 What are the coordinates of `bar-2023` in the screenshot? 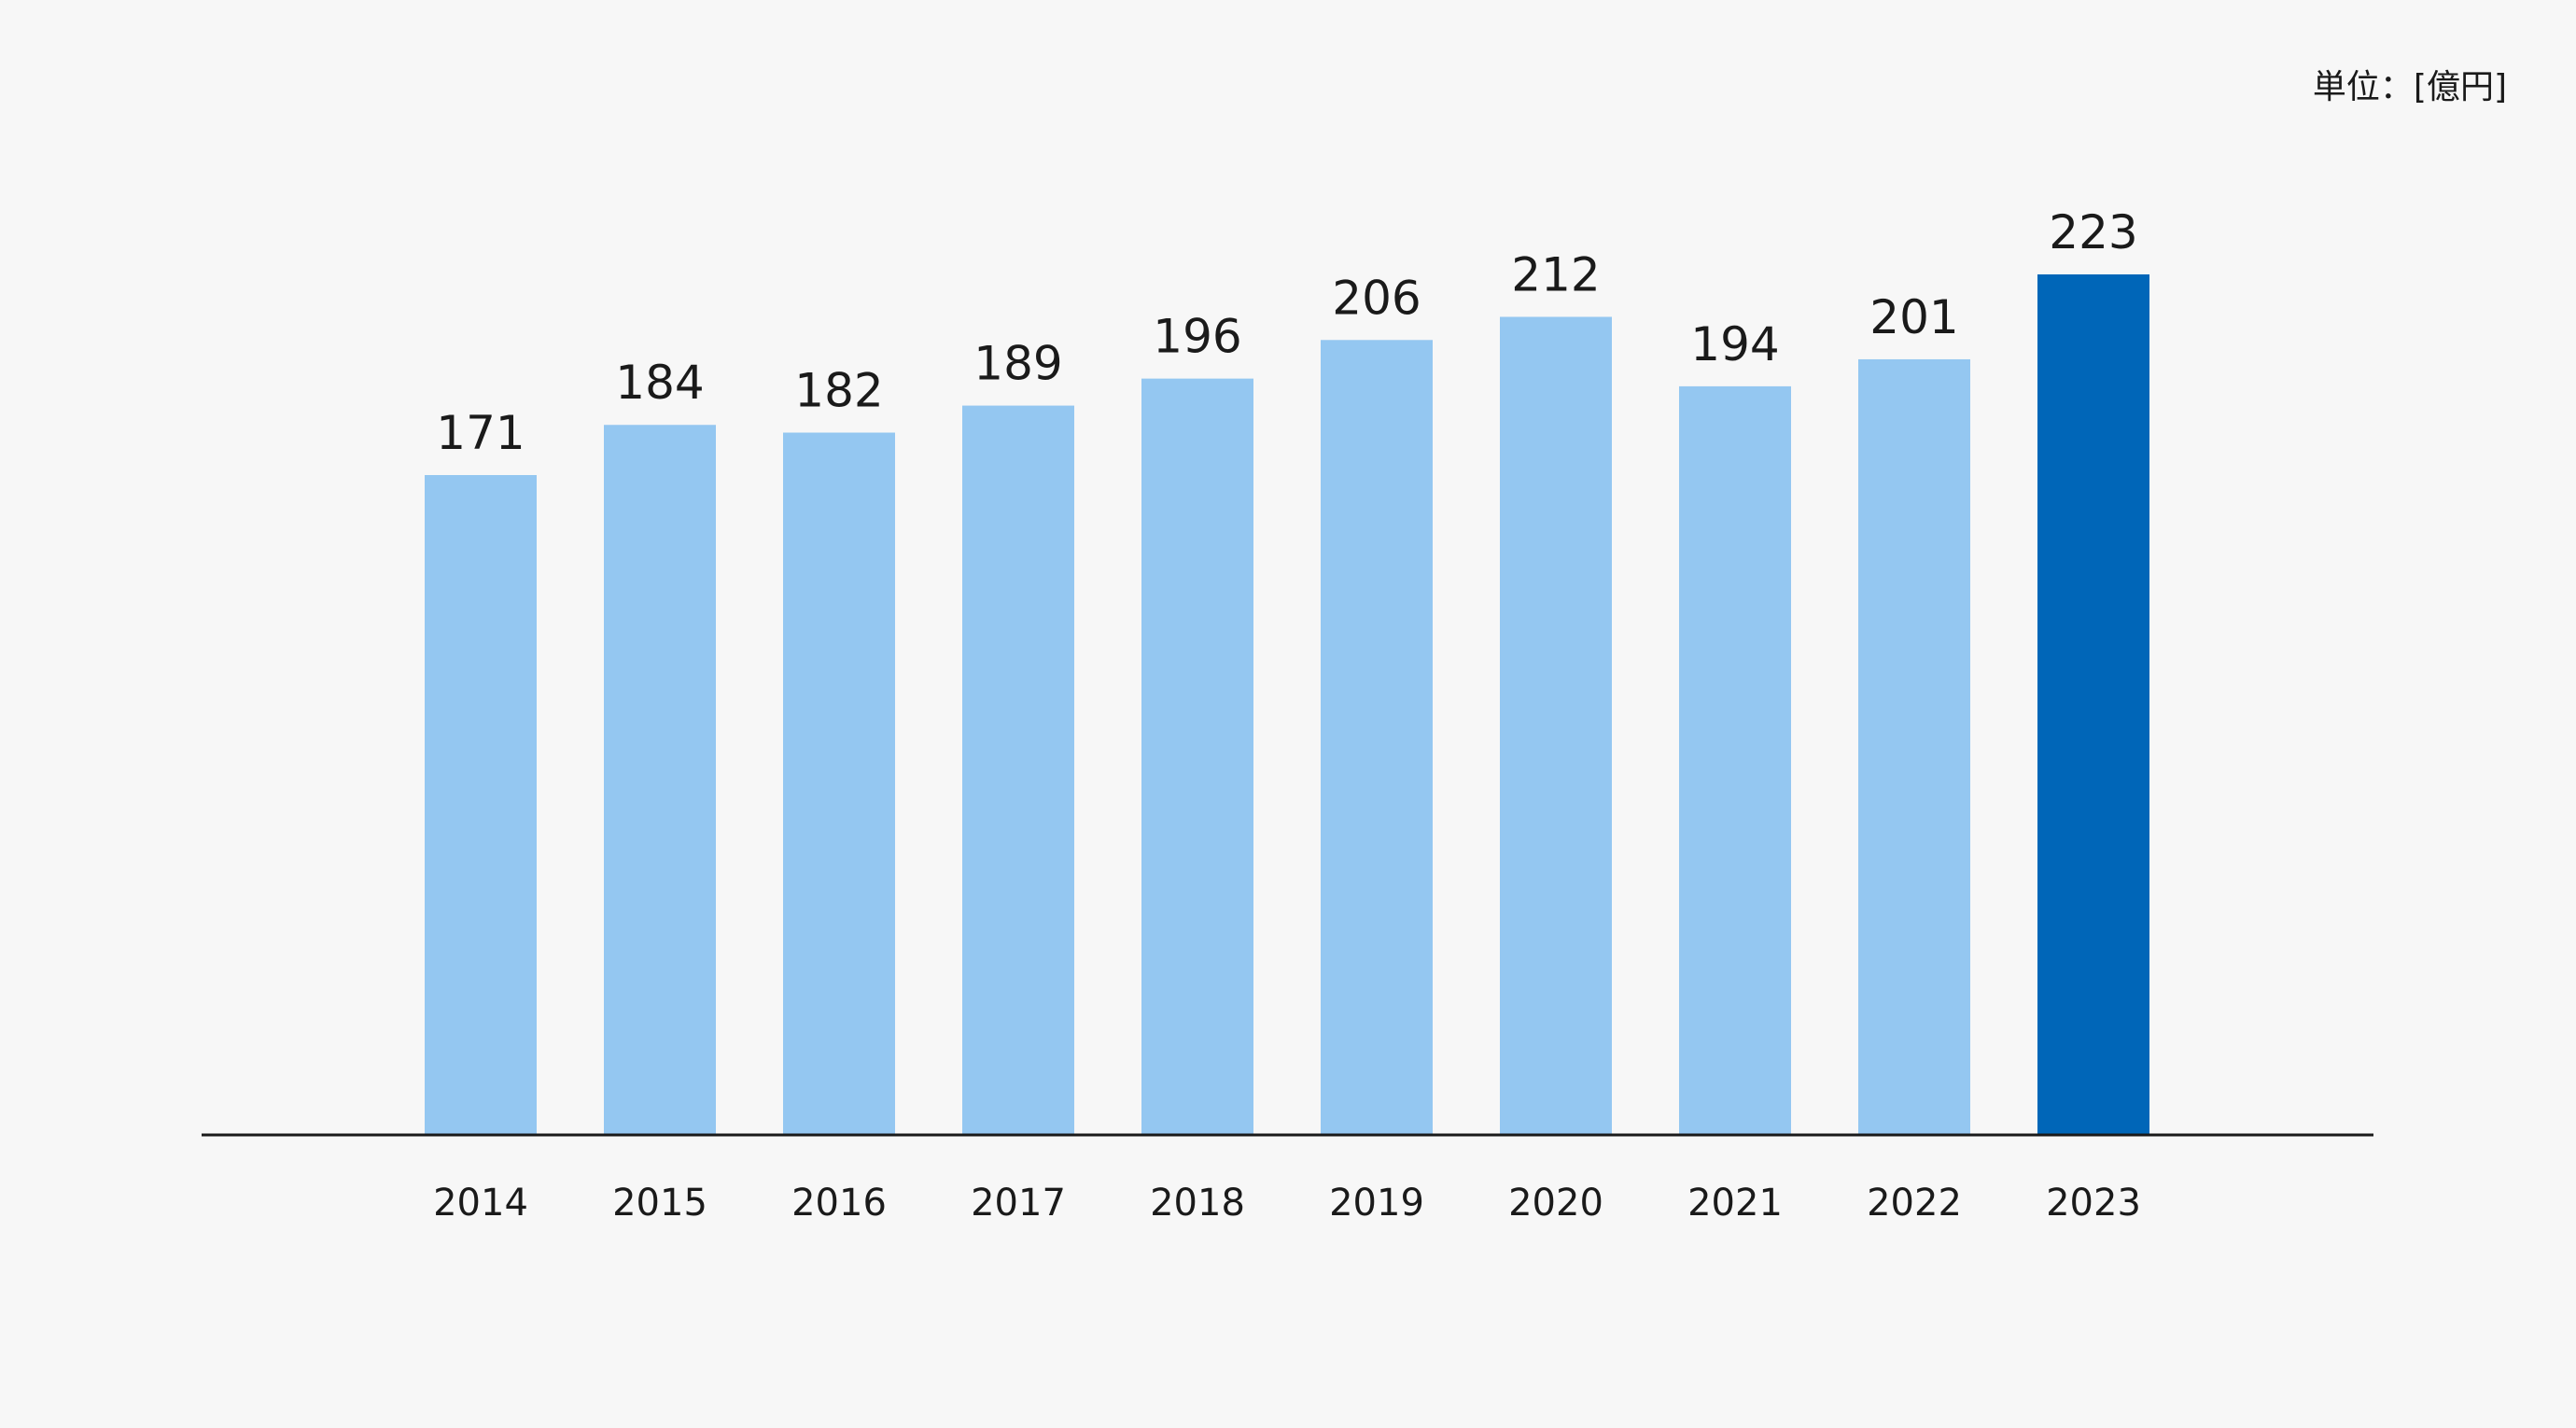 It's located at (2093, 704).